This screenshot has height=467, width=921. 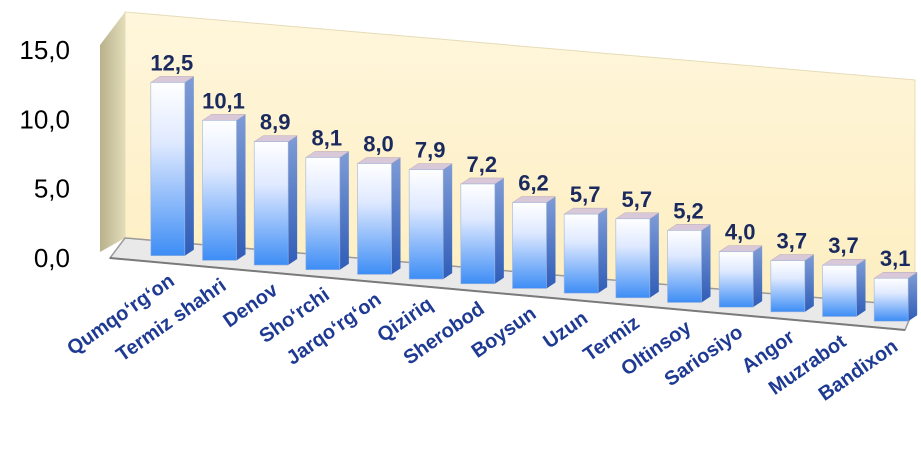 I want to click on y-tick-label: 15,0, so click(x=44, y=50).